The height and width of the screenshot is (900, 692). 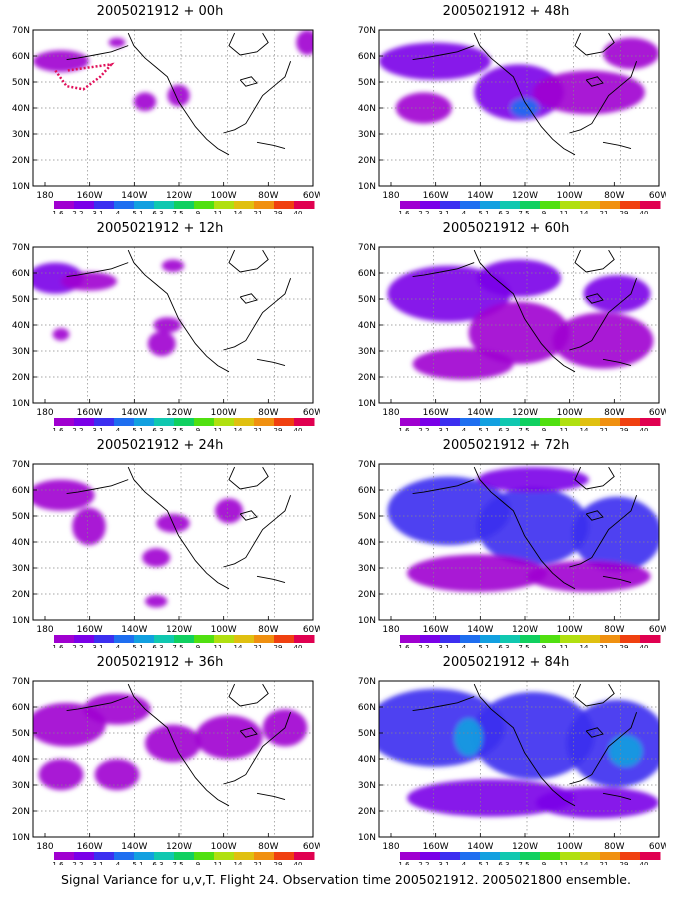 I want to click on panel-title: 2005021912 + 24h, so click(x=160, y=445).